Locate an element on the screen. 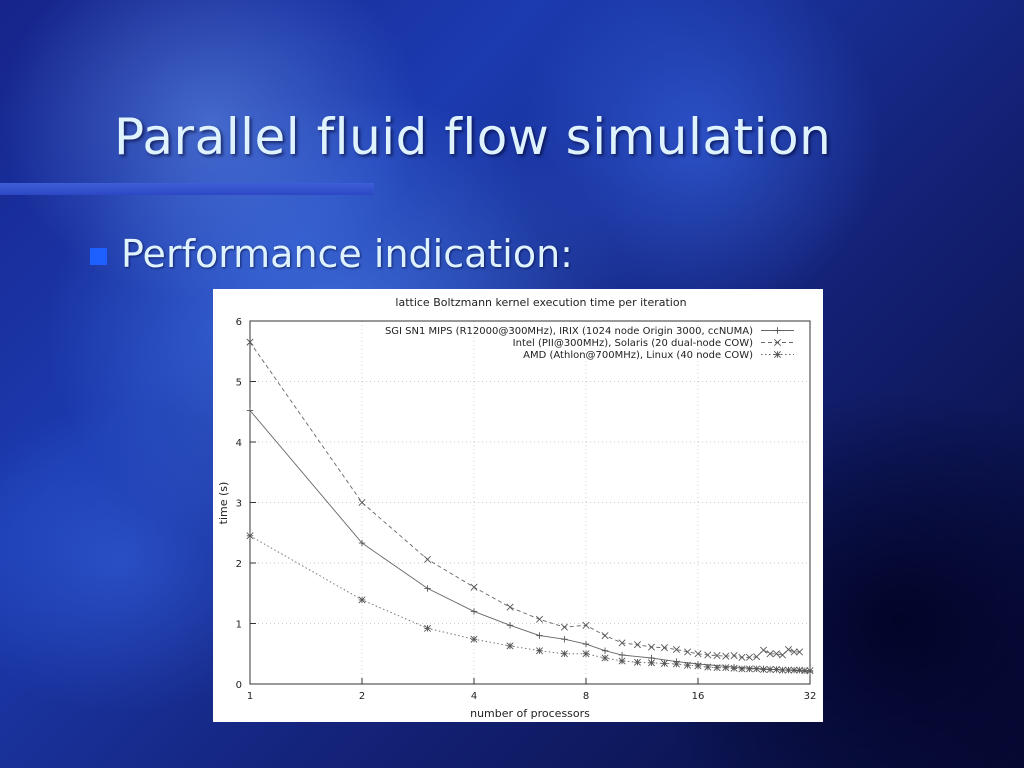 The height and width of the screenshot is (768, 1024). title-underline-bar is located at coordinates (187, 189).